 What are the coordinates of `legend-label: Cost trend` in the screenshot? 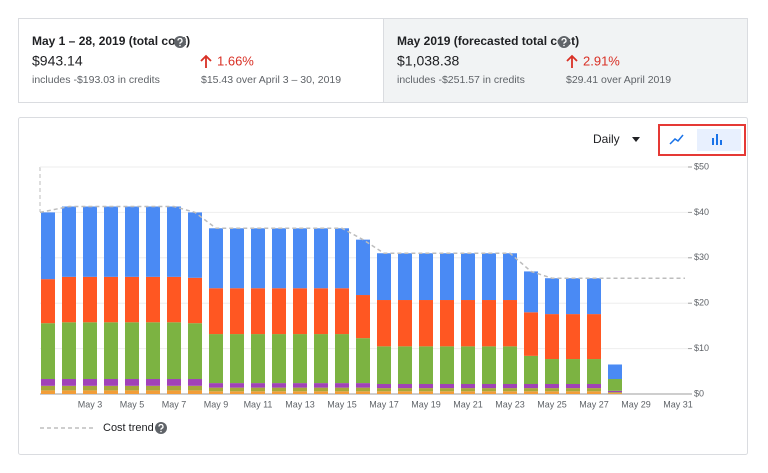 It's located at (128, 428).